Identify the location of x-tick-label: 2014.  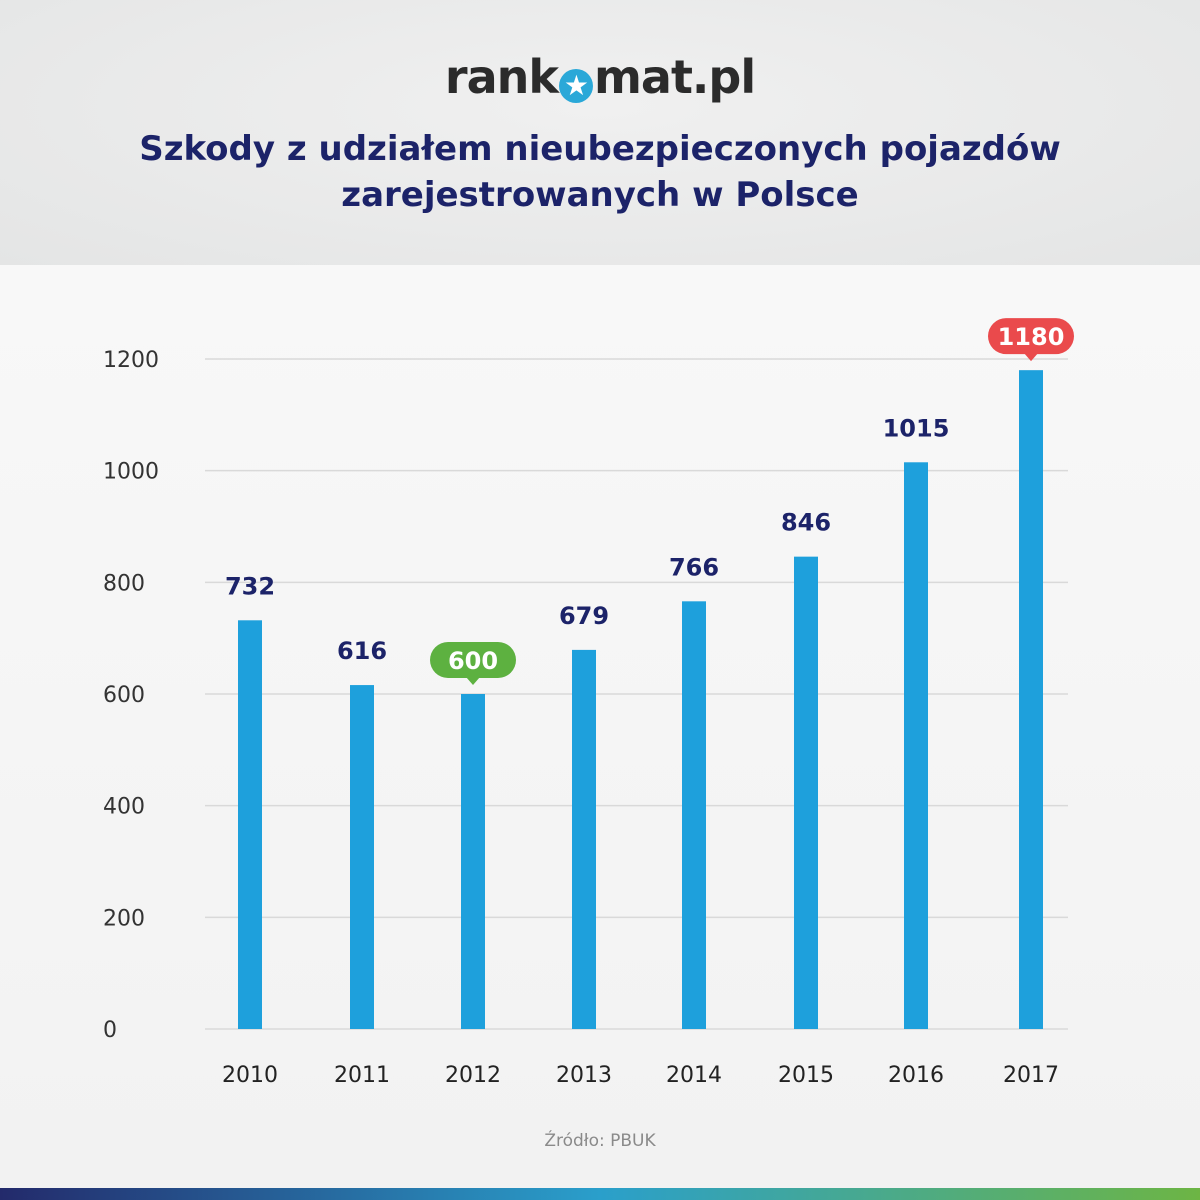
(694, 1075).